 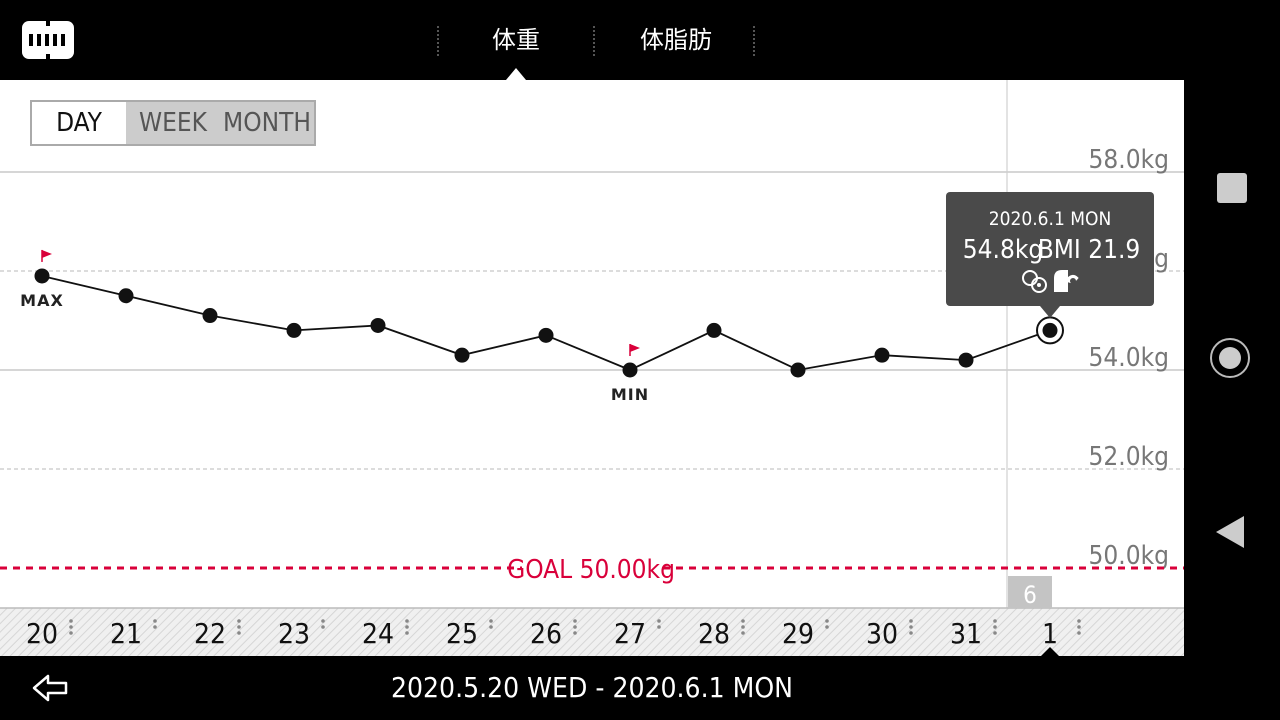 I want to click on selected-tab-caret-icon, so click(x=516, y=74).